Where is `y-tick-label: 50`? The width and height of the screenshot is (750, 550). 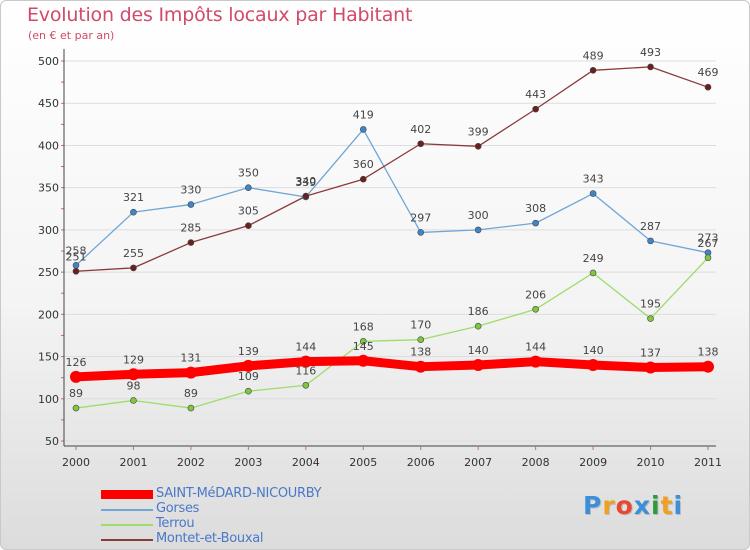
y-tick-label: 50 is located at coordinates (52, 441).